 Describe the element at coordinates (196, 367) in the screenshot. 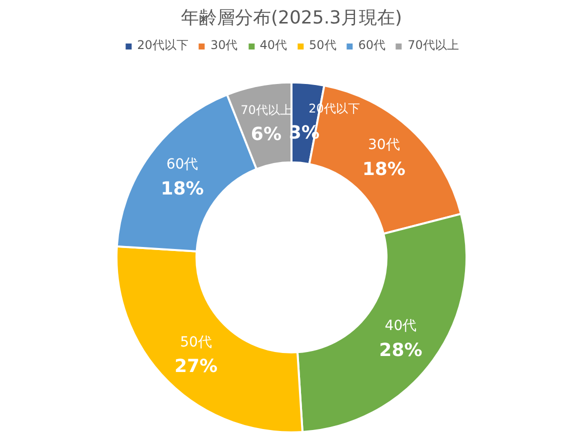

I see `data-label: 27%` at that location.